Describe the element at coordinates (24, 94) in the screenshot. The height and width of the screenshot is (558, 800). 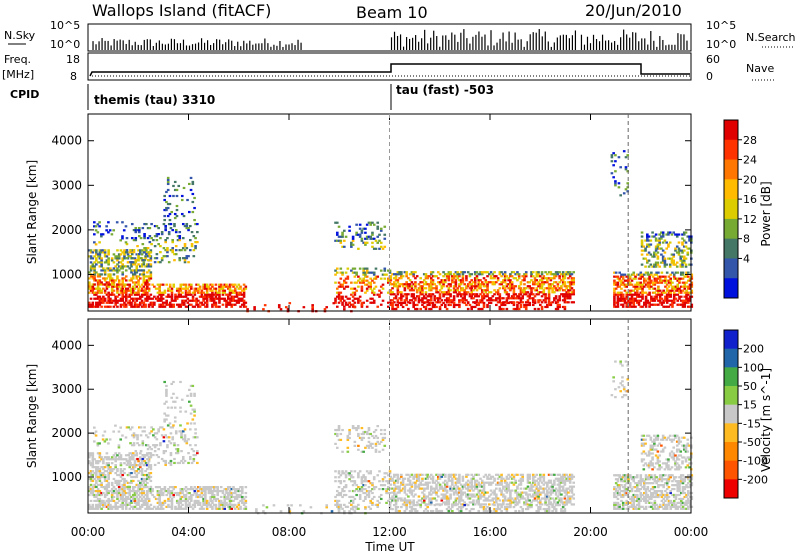
I see `cpid-label: CPID` at that location.